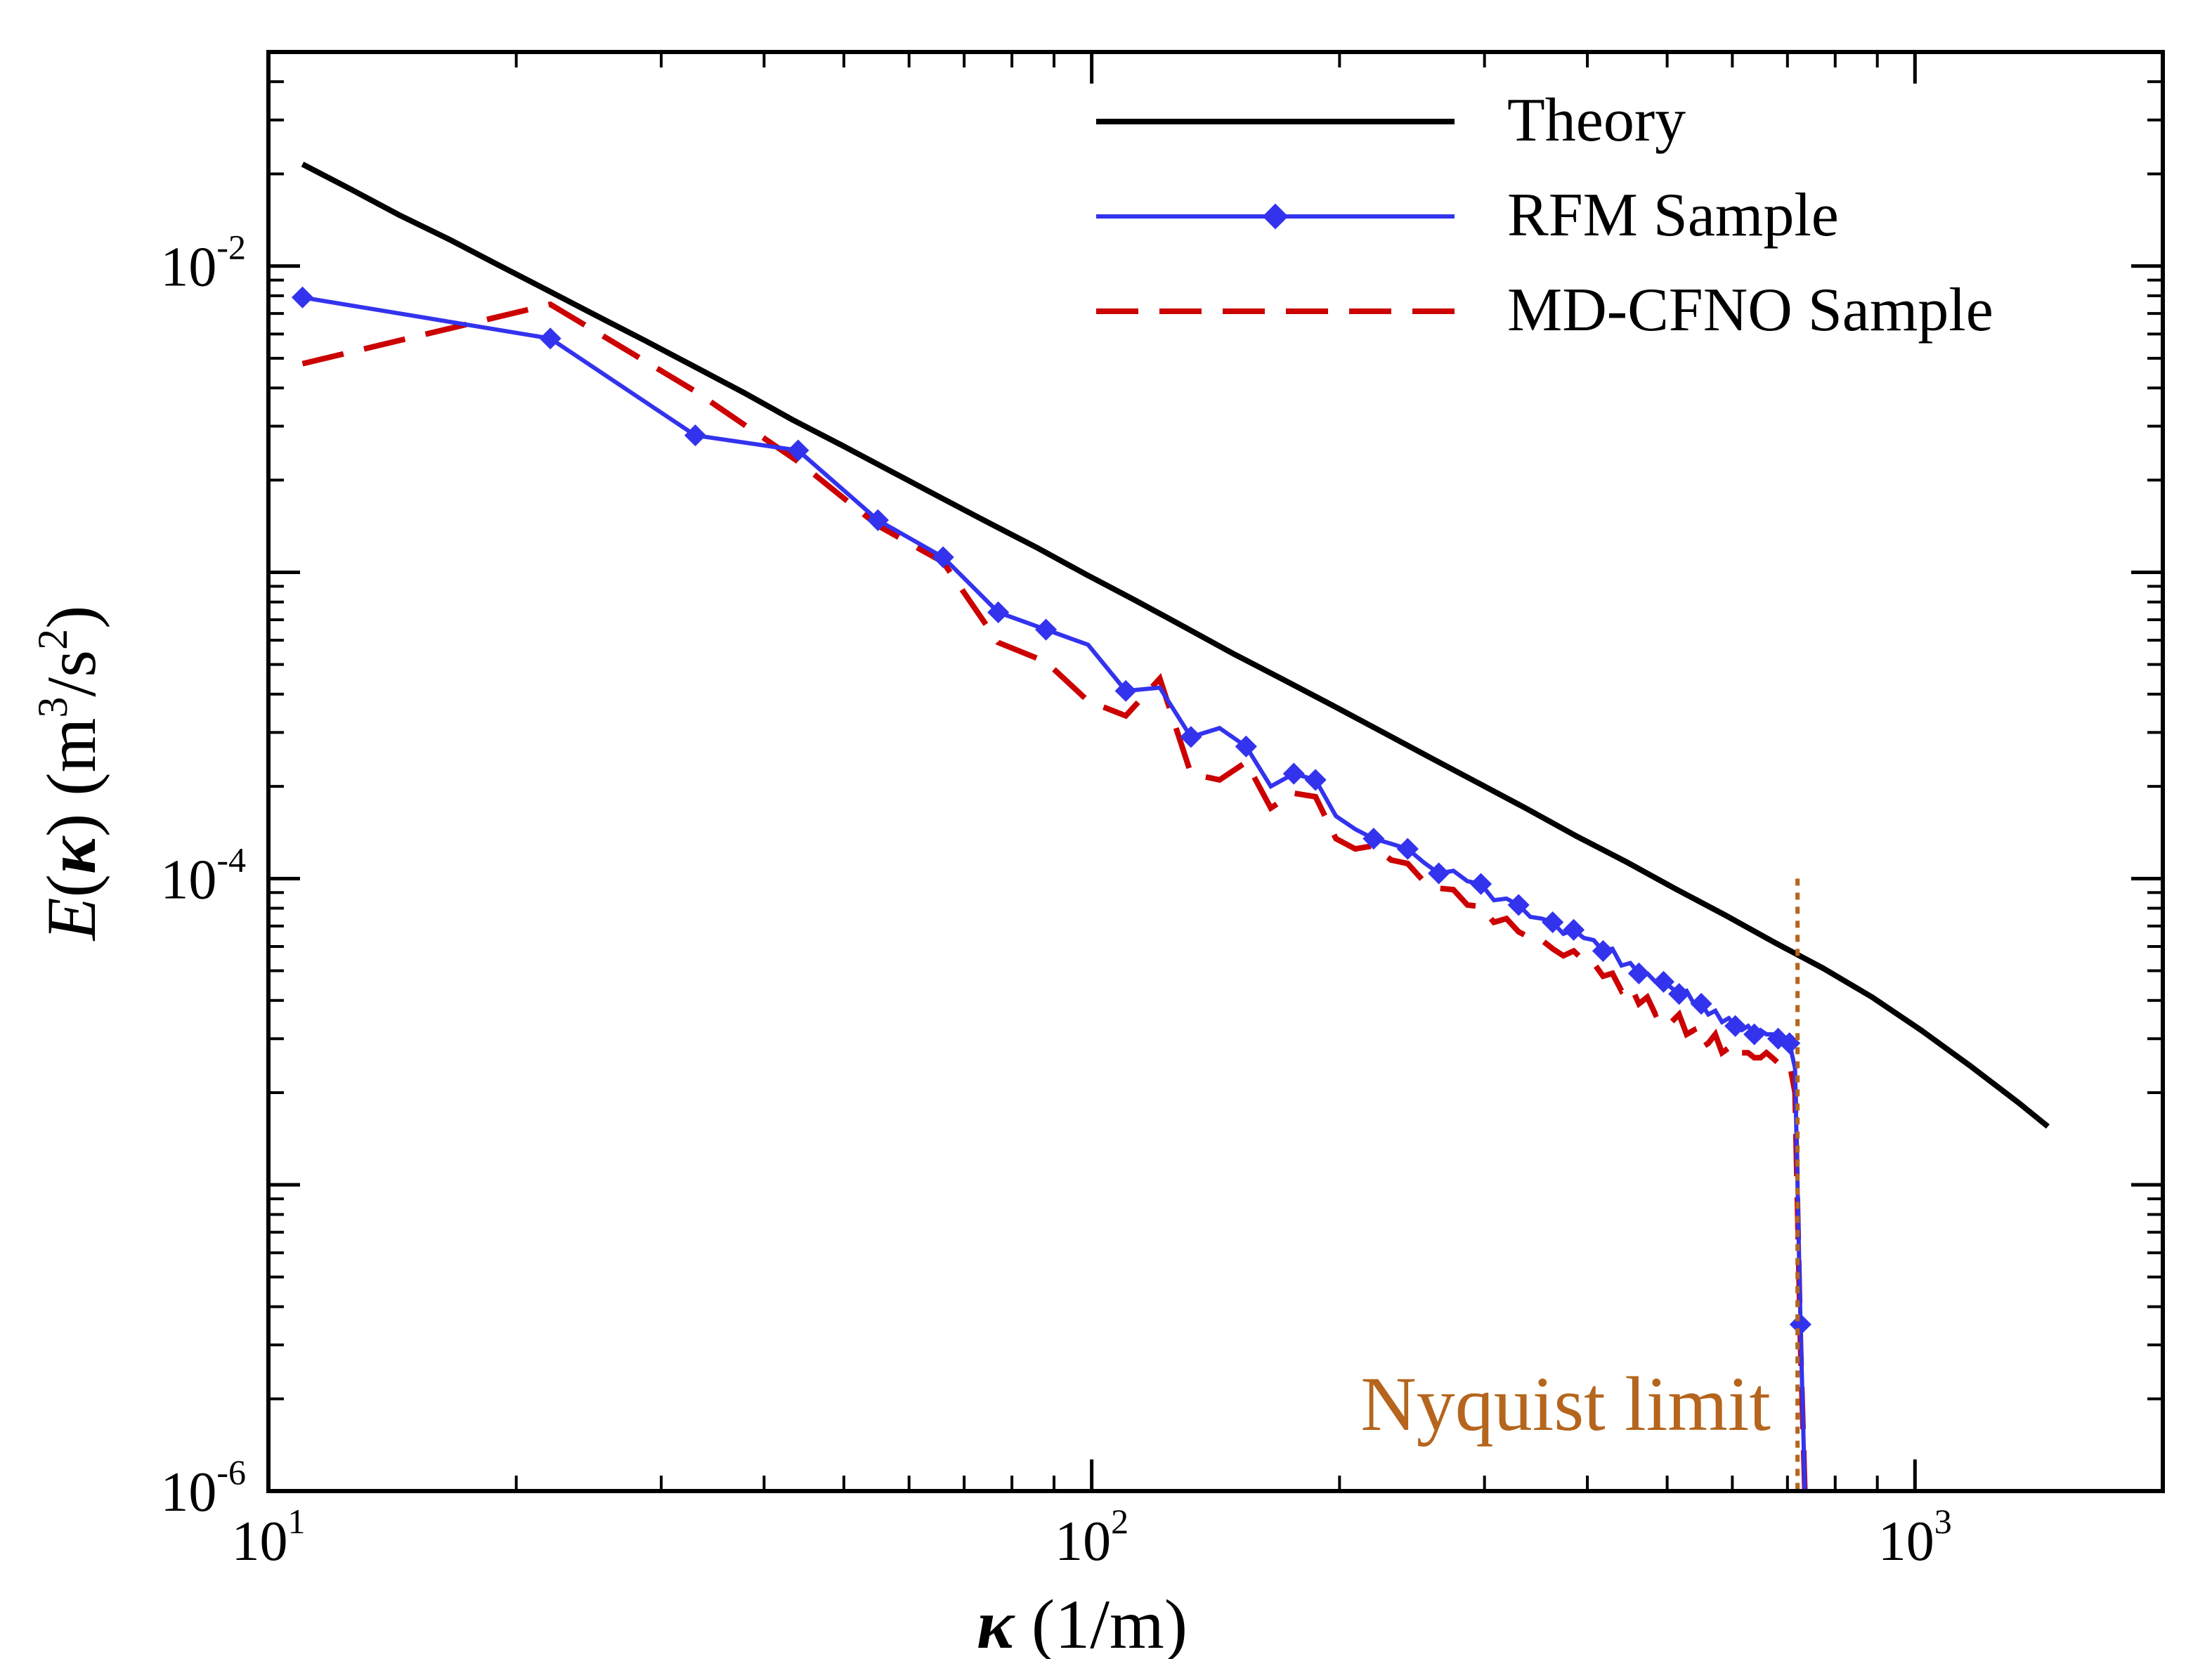 Image resolution: width=2212 pixels, height=1659 pixels. Describe the element at coordinates (70, 774) in the screenshot. I see `y-axis-title: E(κ)(m3/s2)` at that location.